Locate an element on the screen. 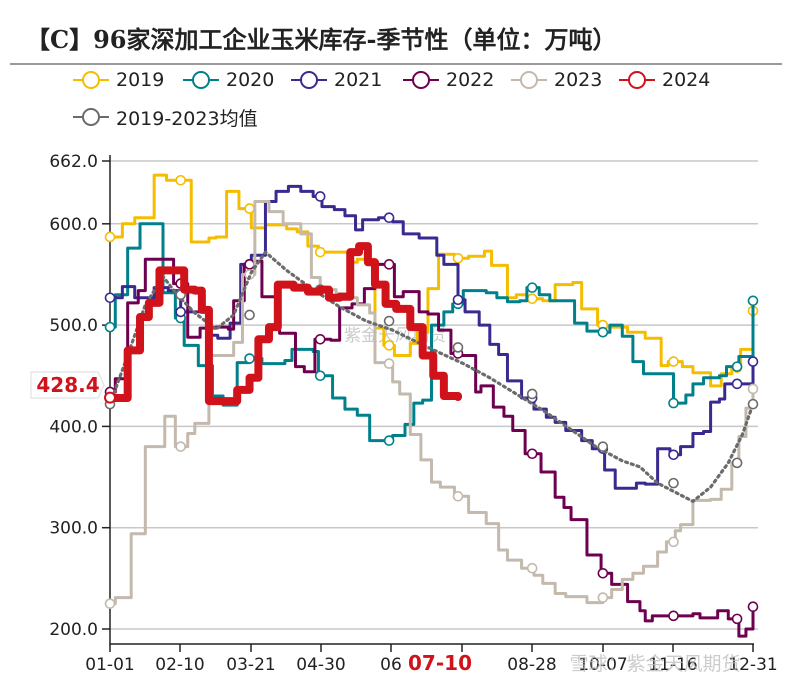 The height and width of the screenshot is (683, 800). y-tick-label: 662.0 is located at coordinates (73, 162).